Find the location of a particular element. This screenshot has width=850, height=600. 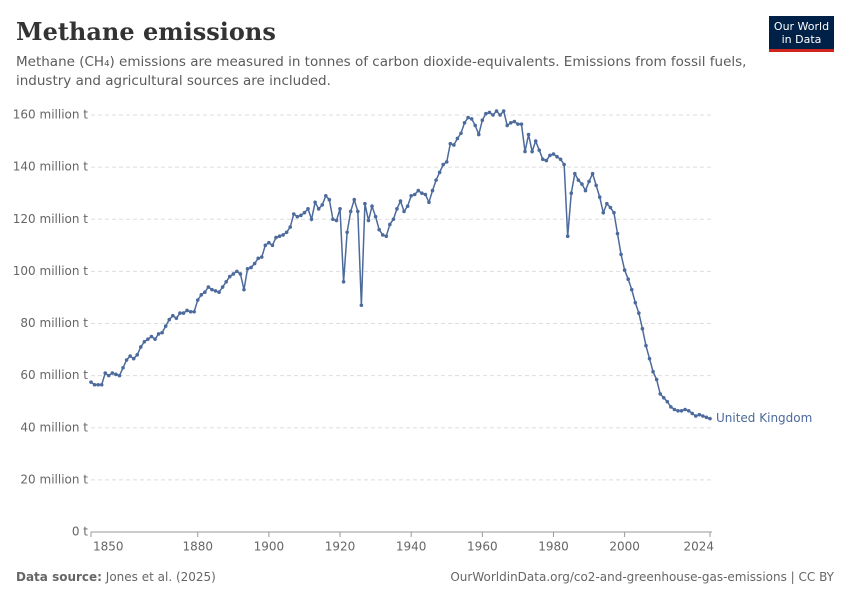

series-label: United Kingdom is located at coordinates (764, 418).